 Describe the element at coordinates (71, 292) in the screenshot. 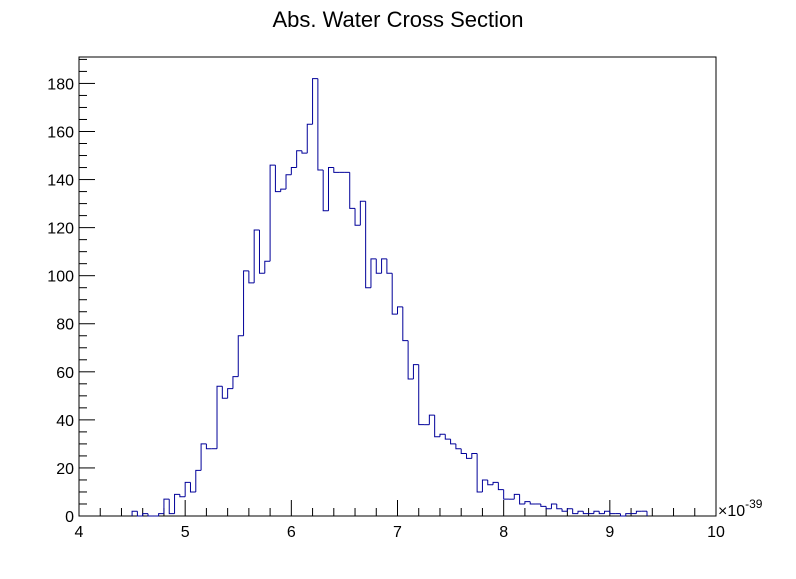

I see `y-axis: 0 20 40 60 80 100 120 140 160 180` at that location.